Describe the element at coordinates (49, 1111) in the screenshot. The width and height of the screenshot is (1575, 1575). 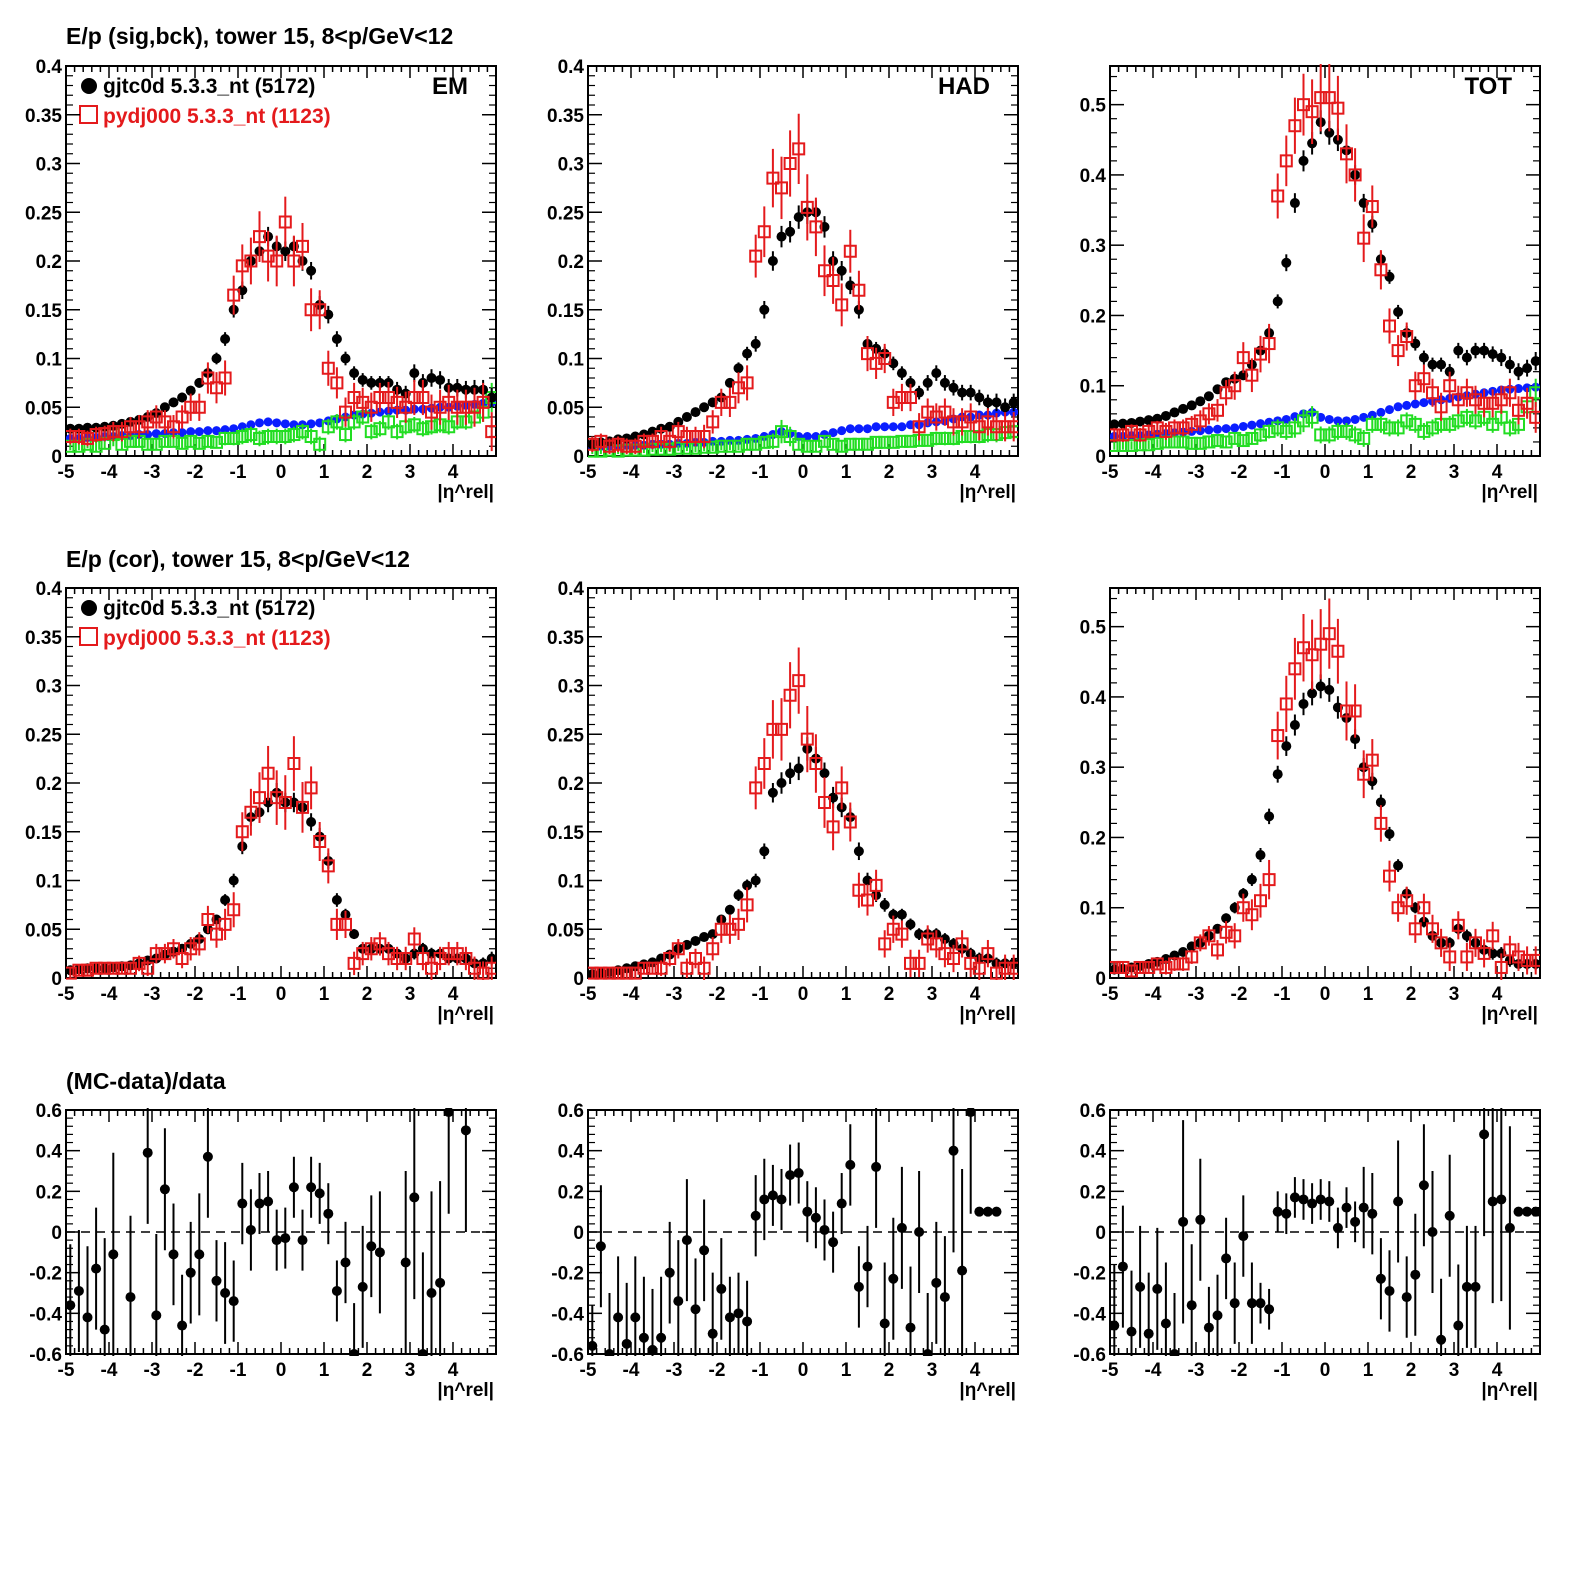
I see `y-tick-label: 0.6` at that location.